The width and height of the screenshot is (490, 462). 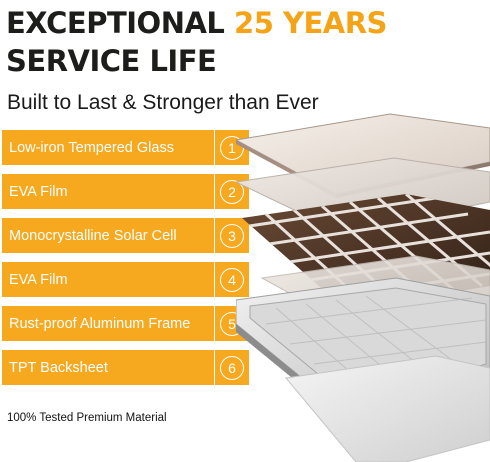 What do you see at coordinates (58, 367) in the screenshot?
I see `layer-label: TPT Backsheet` at bounding box center [58, 367].